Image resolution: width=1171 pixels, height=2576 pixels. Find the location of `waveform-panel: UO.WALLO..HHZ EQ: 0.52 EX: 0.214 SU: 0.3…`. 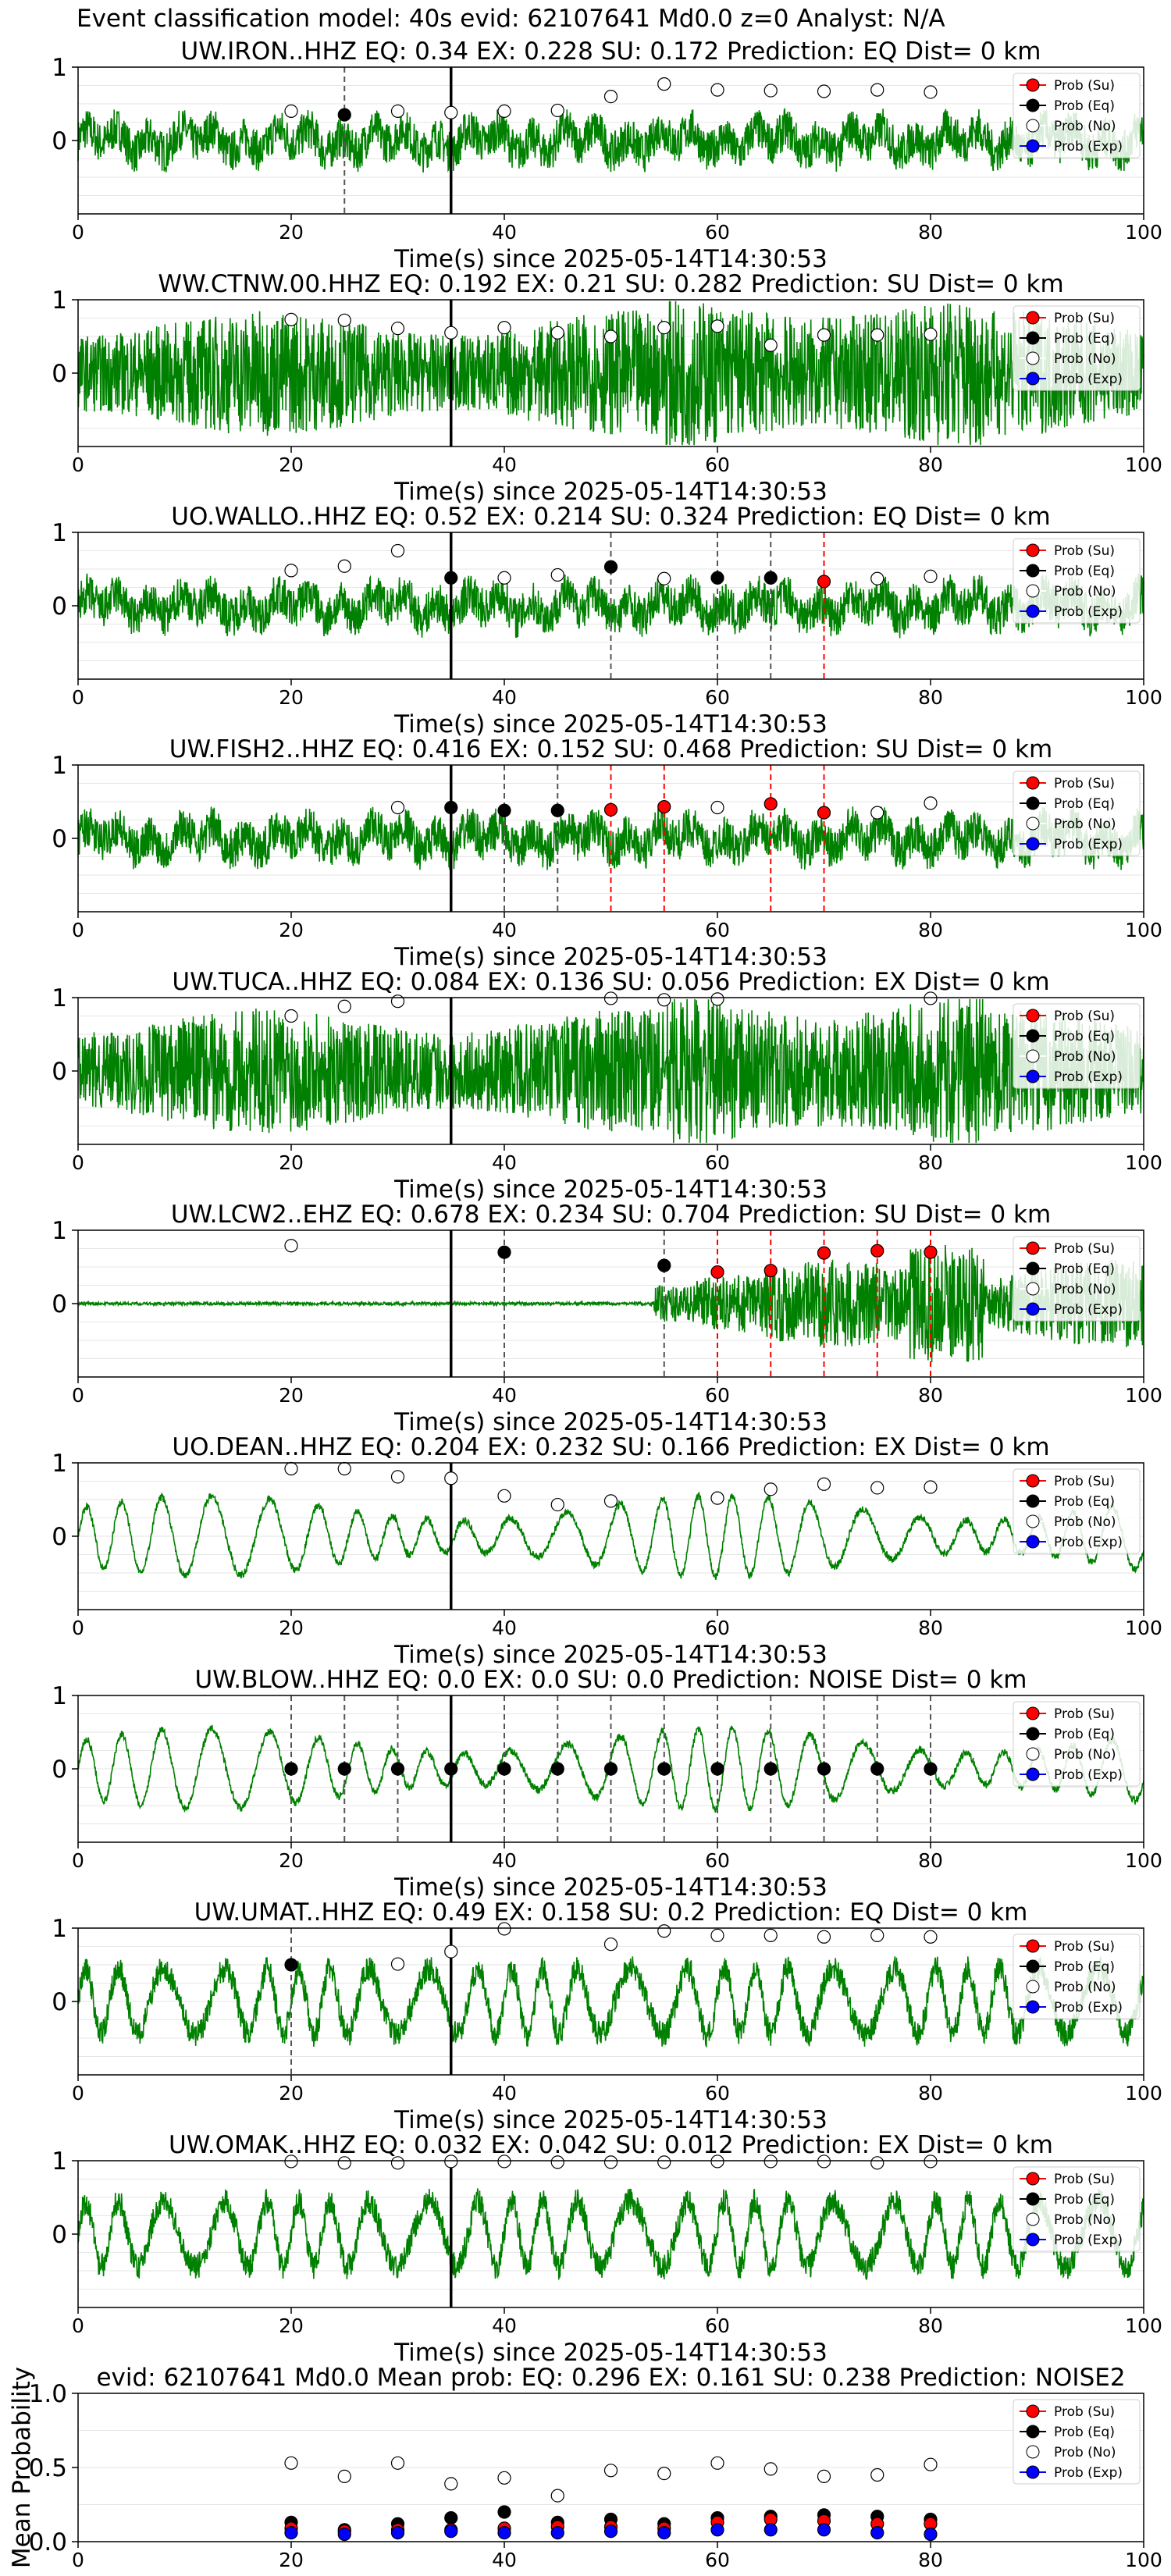

waveform-panel: UO.WALLO..HHZ EQ: 0.52 EX: 0.214 SU: 0.3… is located at coordinates (607, 620).